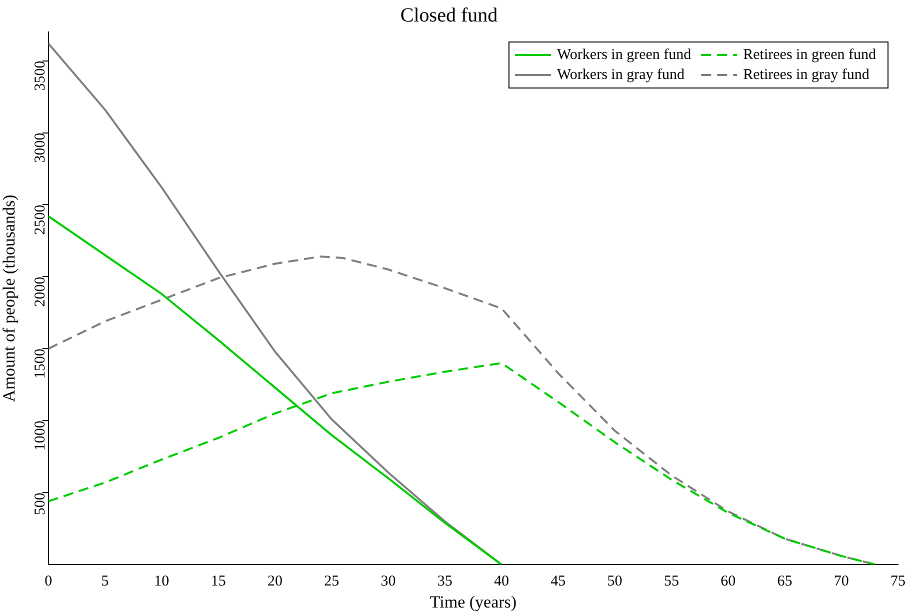  What do you see at coordinates (898, 582) in the screenshot?
I see `x-tick-label: 75` at bounding box center [898, 582].